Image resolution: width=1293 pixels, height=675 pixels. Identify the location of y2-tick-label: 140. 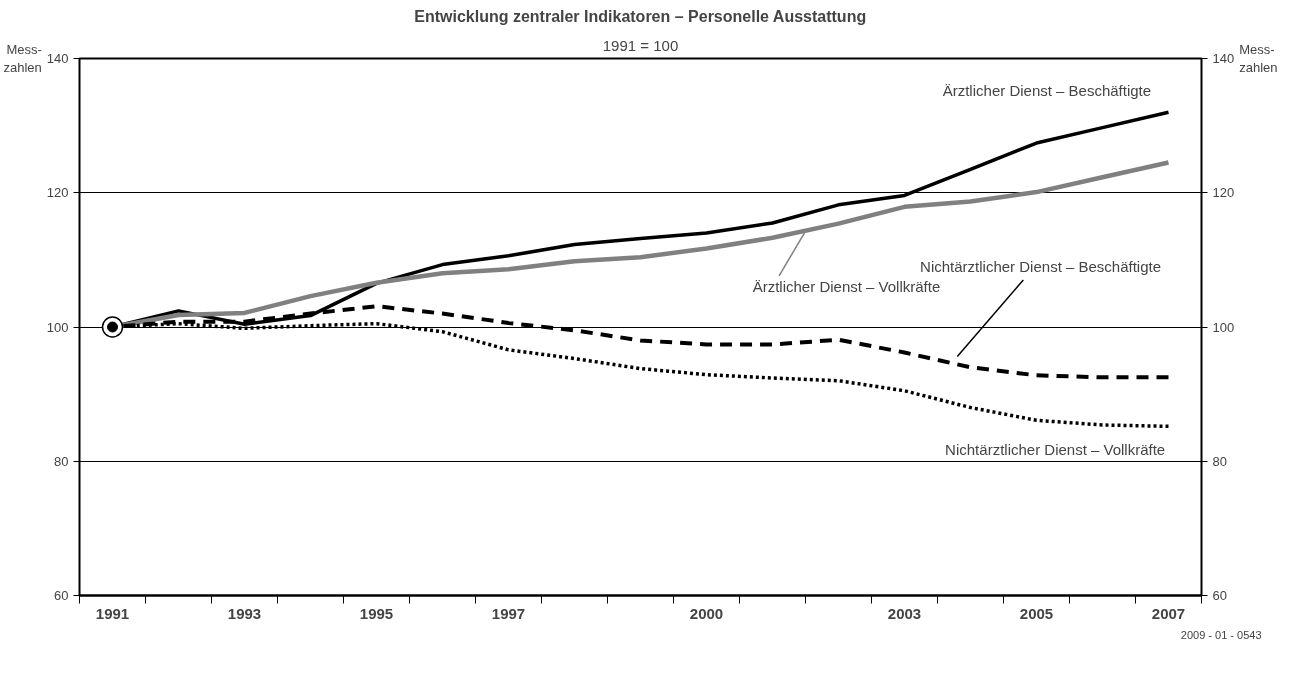
(1223, 58).